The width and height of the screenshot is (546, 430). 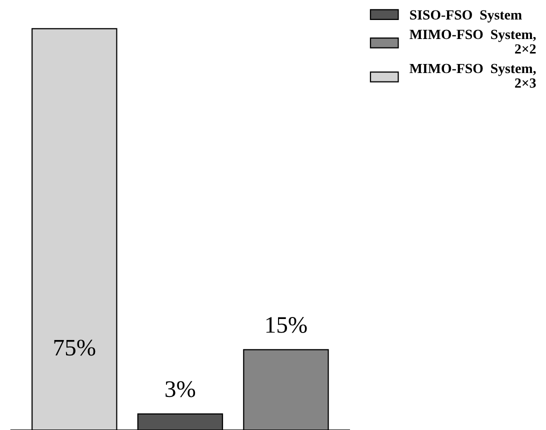 I want to click on legend-label: SISO-FSO System, so click(x=466, y=16).